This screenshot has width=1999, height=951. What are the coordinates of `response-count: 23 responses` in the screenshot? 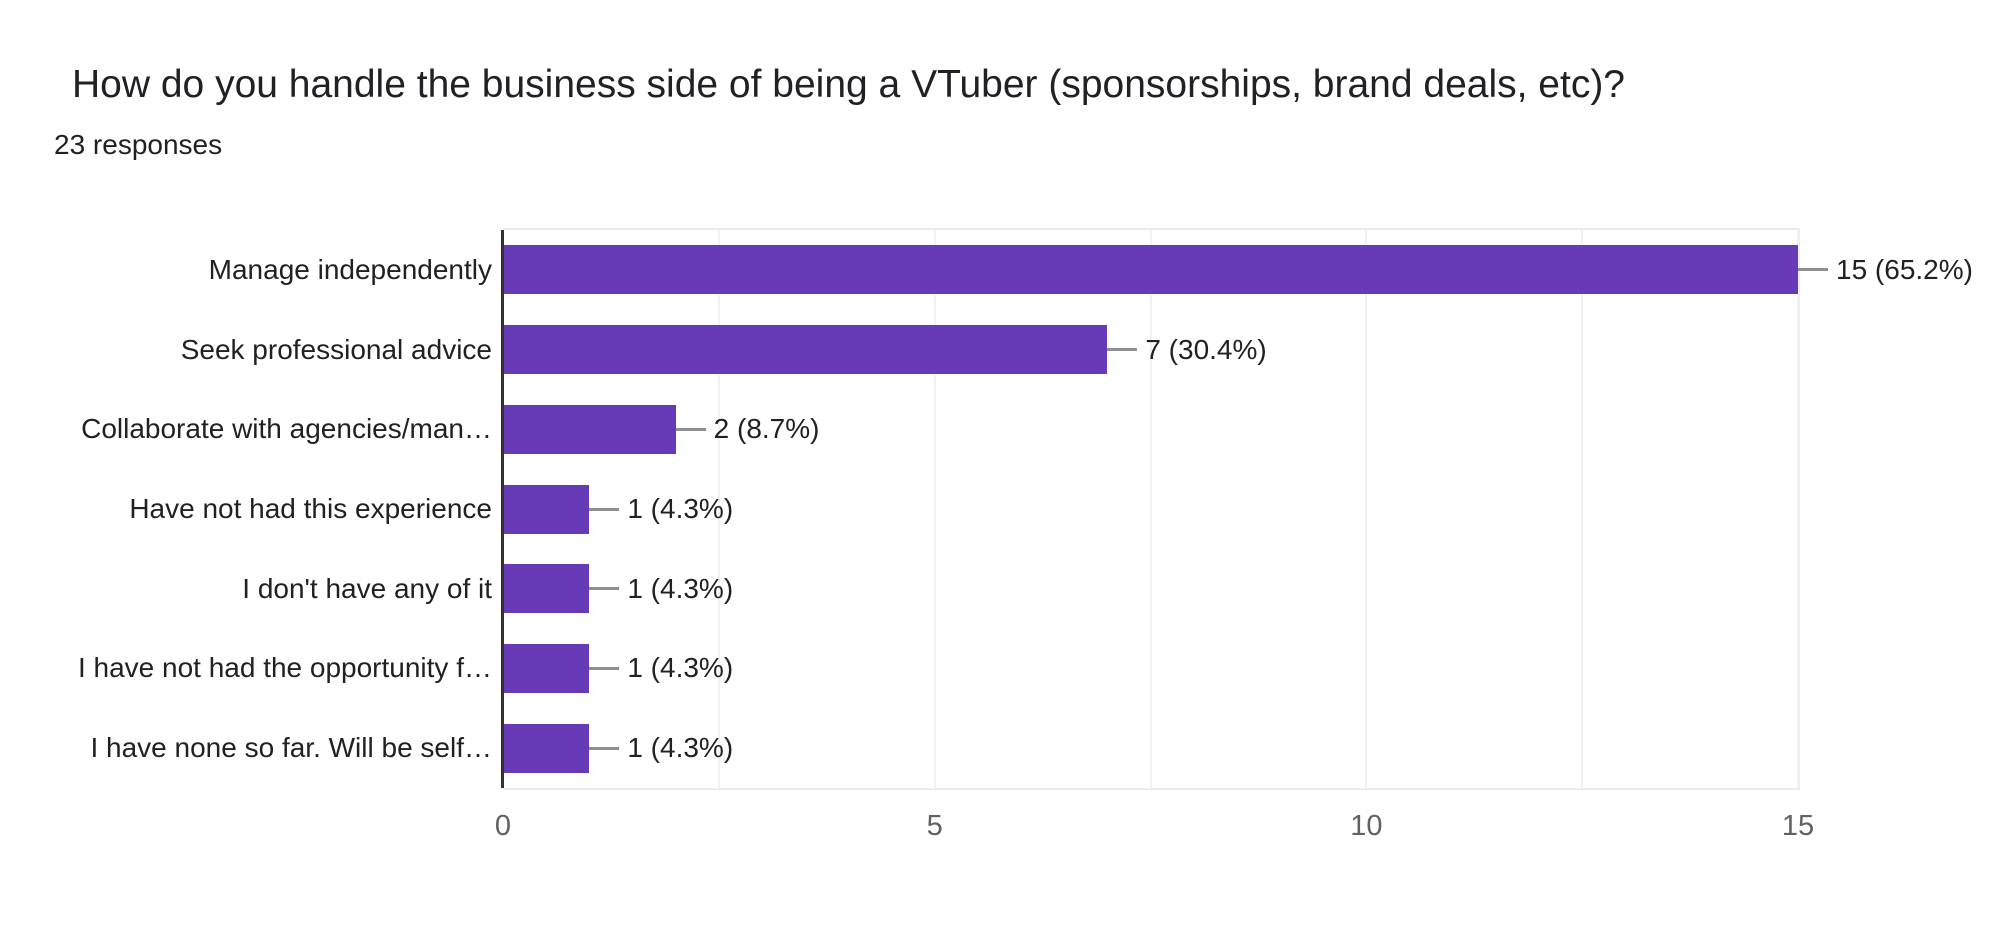 It's located at (138, 144).